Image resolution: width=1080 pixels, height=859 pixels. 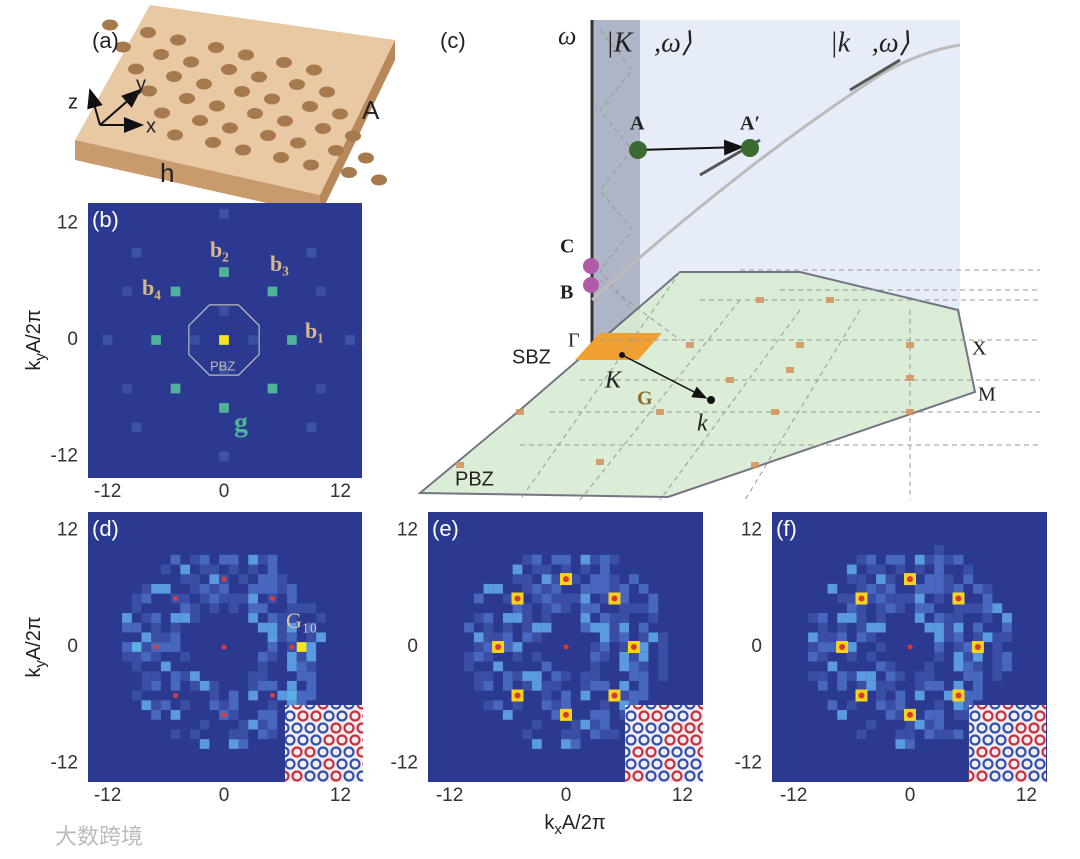 I want to click on lattice-dot, so click(x=910, y=412).